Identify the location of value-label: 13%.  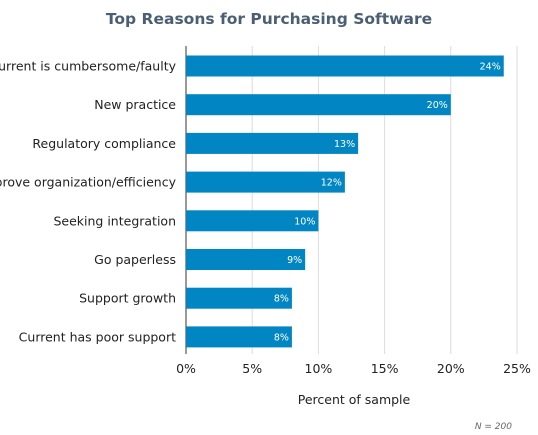
(344, 144).